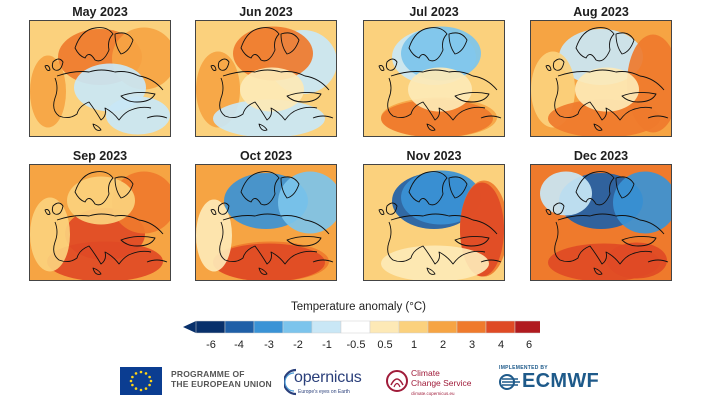 The height and width of the screenshot is (403, 717). I want to click on tick-label: -4, so click(239, 345).